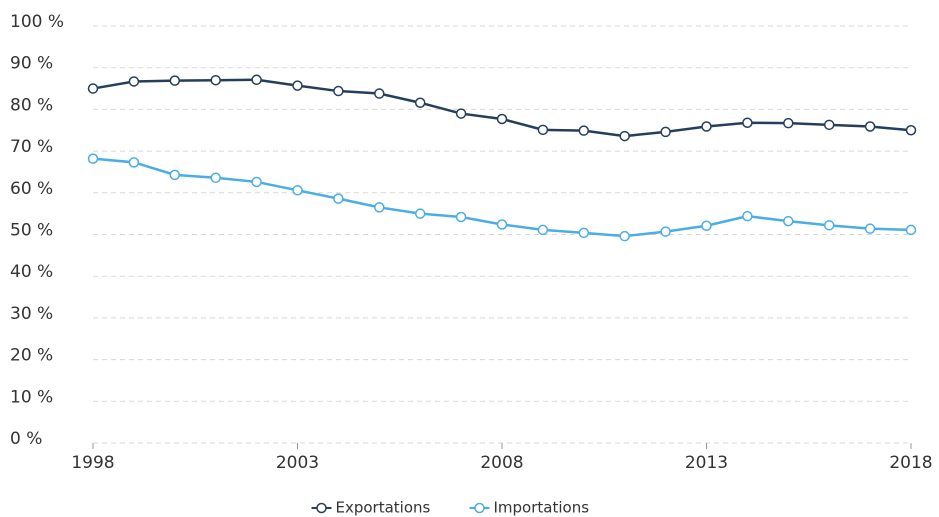 The height and width of the screenshot is (517, 939). I want to click on x-tick-label: 2003, so click(297, 463).